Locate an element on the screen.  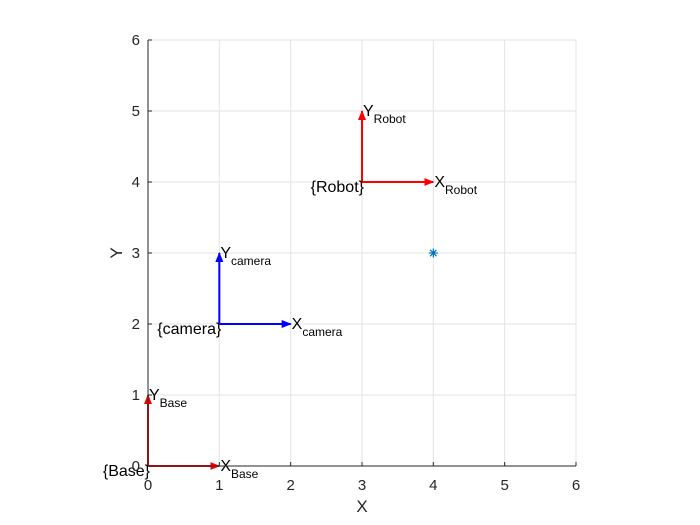
frame-camera-x-label-main: X is located at coordinates (297, 324).